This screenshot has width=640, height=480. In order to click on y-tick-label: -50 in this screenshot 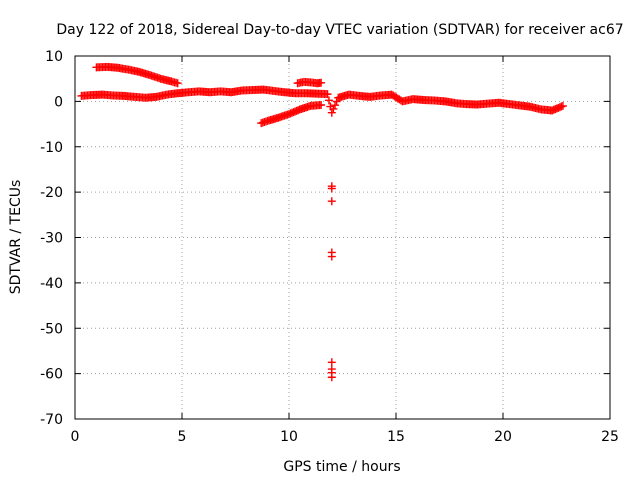, I will do `click(51, 329)`.